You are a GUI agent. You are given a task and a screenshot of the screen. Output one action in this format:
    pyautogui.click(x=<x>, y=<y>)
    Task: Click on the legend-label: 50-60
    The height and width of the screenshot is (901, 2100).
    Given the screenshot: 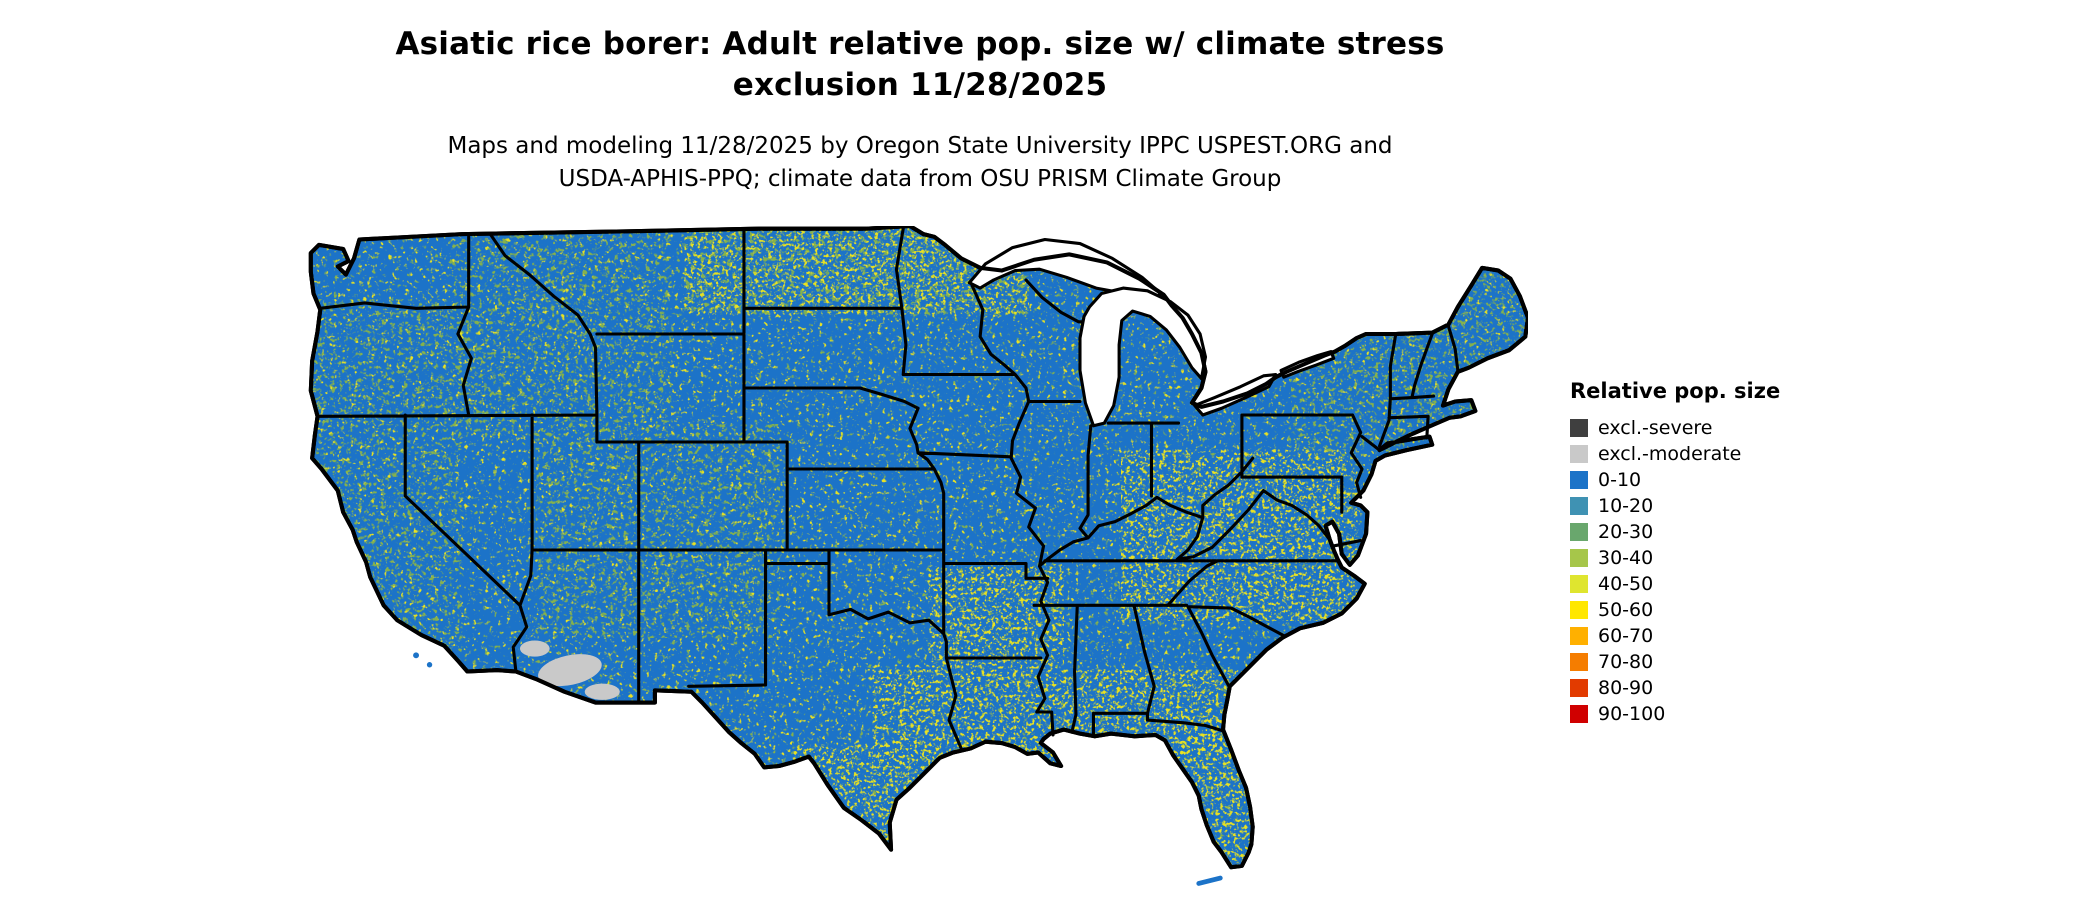 What is the action you would take?
    pyautogui.click(x=1626, y=609)
    